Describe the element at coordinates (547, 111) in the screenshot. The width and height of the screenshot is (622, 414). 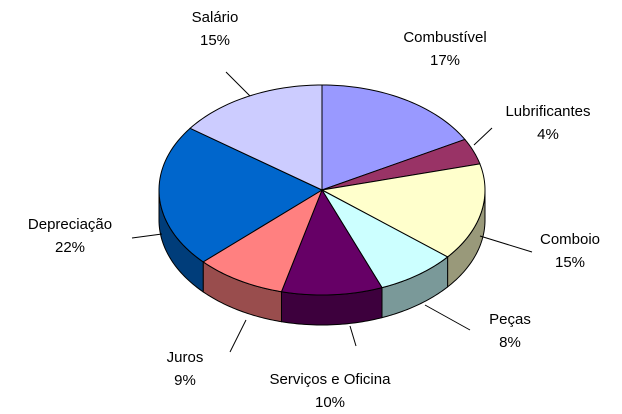
I see `slice-label: Lubrificantes` at that location.